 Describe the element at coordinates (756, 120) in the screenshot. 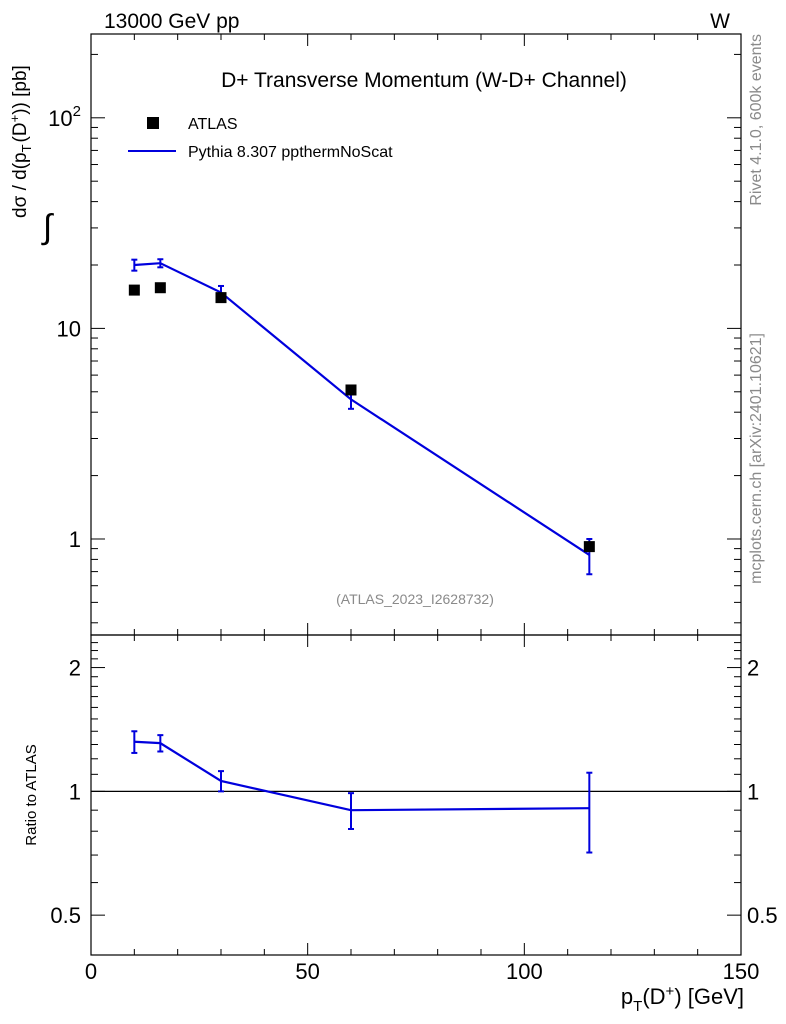

I see `rivet-info-label: Rivet 4.1.0, 600k events` at that location.